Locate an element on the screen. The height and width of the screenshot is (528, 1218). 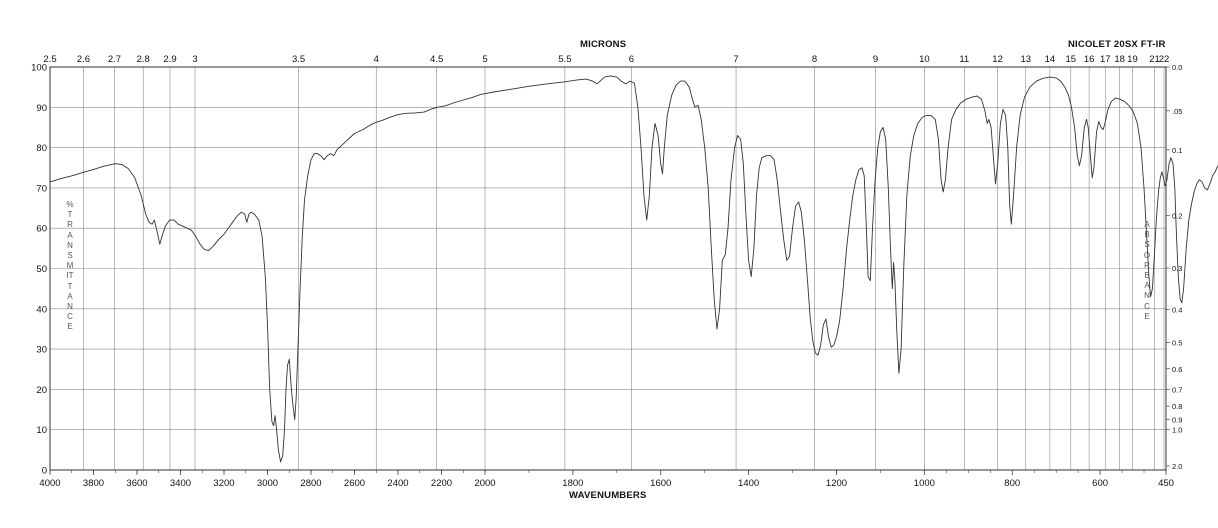
micron-tick-label: 4.5 is located at coordinates (436, 59).